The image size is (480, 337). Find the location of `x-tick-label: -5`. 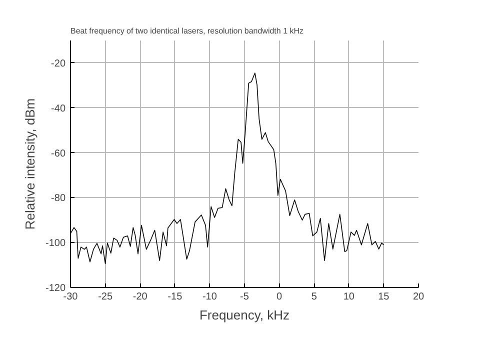

x-tick-label: -5 is located at coordinates (245, 297).